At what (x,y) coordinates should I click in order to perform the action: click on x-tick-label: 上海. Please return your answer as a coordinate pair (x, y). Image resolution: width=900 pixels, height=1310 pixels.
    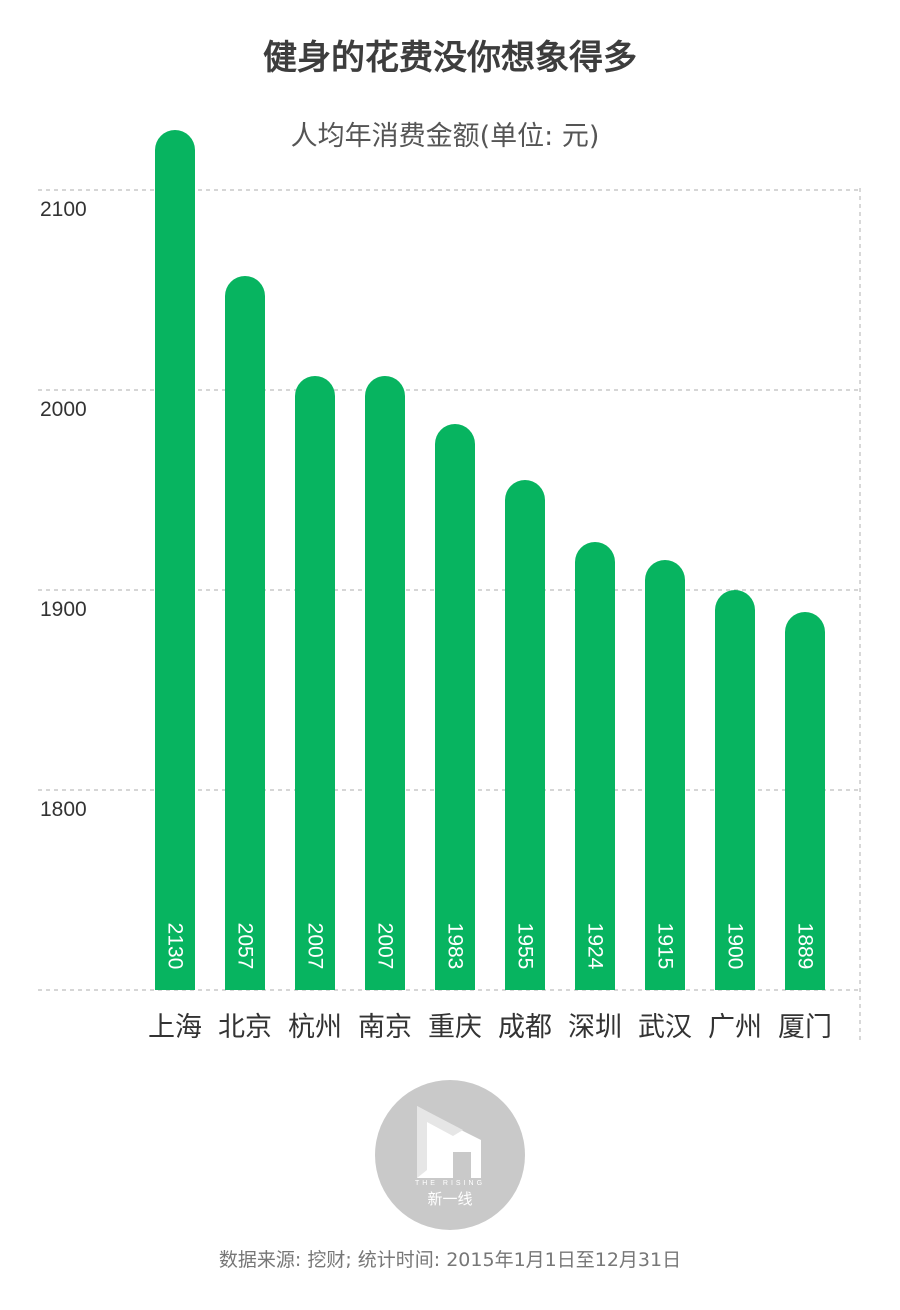
    Looking at the image, I should click on (175, 1027).